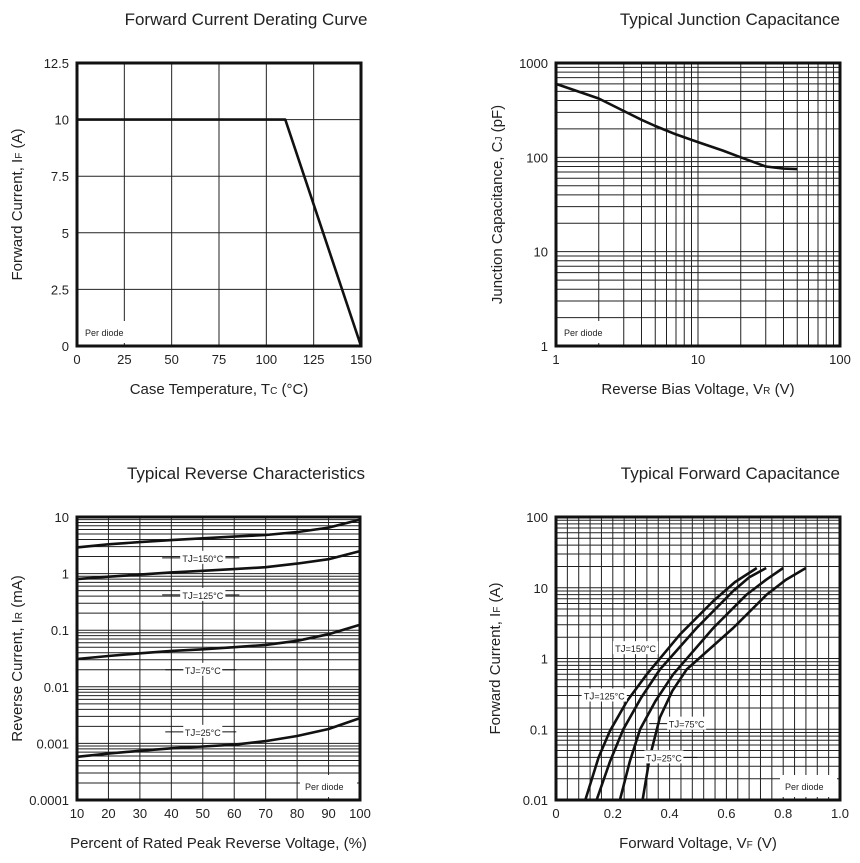 The width and height of the screenshot is (860, 863). What do you see at coordinates (783, 813) in the screenshot?
I see `x-tick-label: 0.8` at bounding box center [783, 813].